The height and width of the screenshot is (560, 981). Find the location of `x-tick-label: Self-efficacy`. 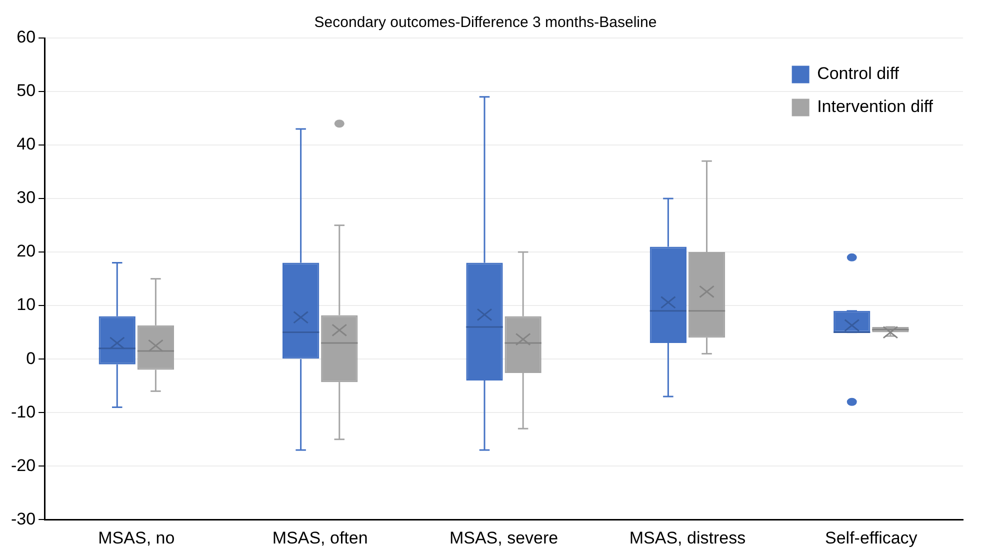

x-tick-label: Self-efficacy is located at coordinates (871, 538).